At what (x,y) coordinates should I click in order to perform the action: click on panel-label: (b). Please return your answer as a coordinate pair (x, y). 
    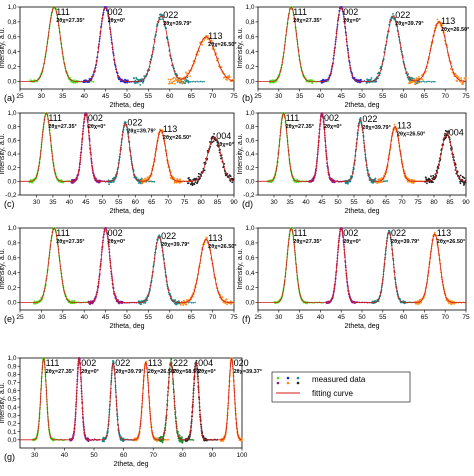
    Looking at the image, I should click on (247, 98).